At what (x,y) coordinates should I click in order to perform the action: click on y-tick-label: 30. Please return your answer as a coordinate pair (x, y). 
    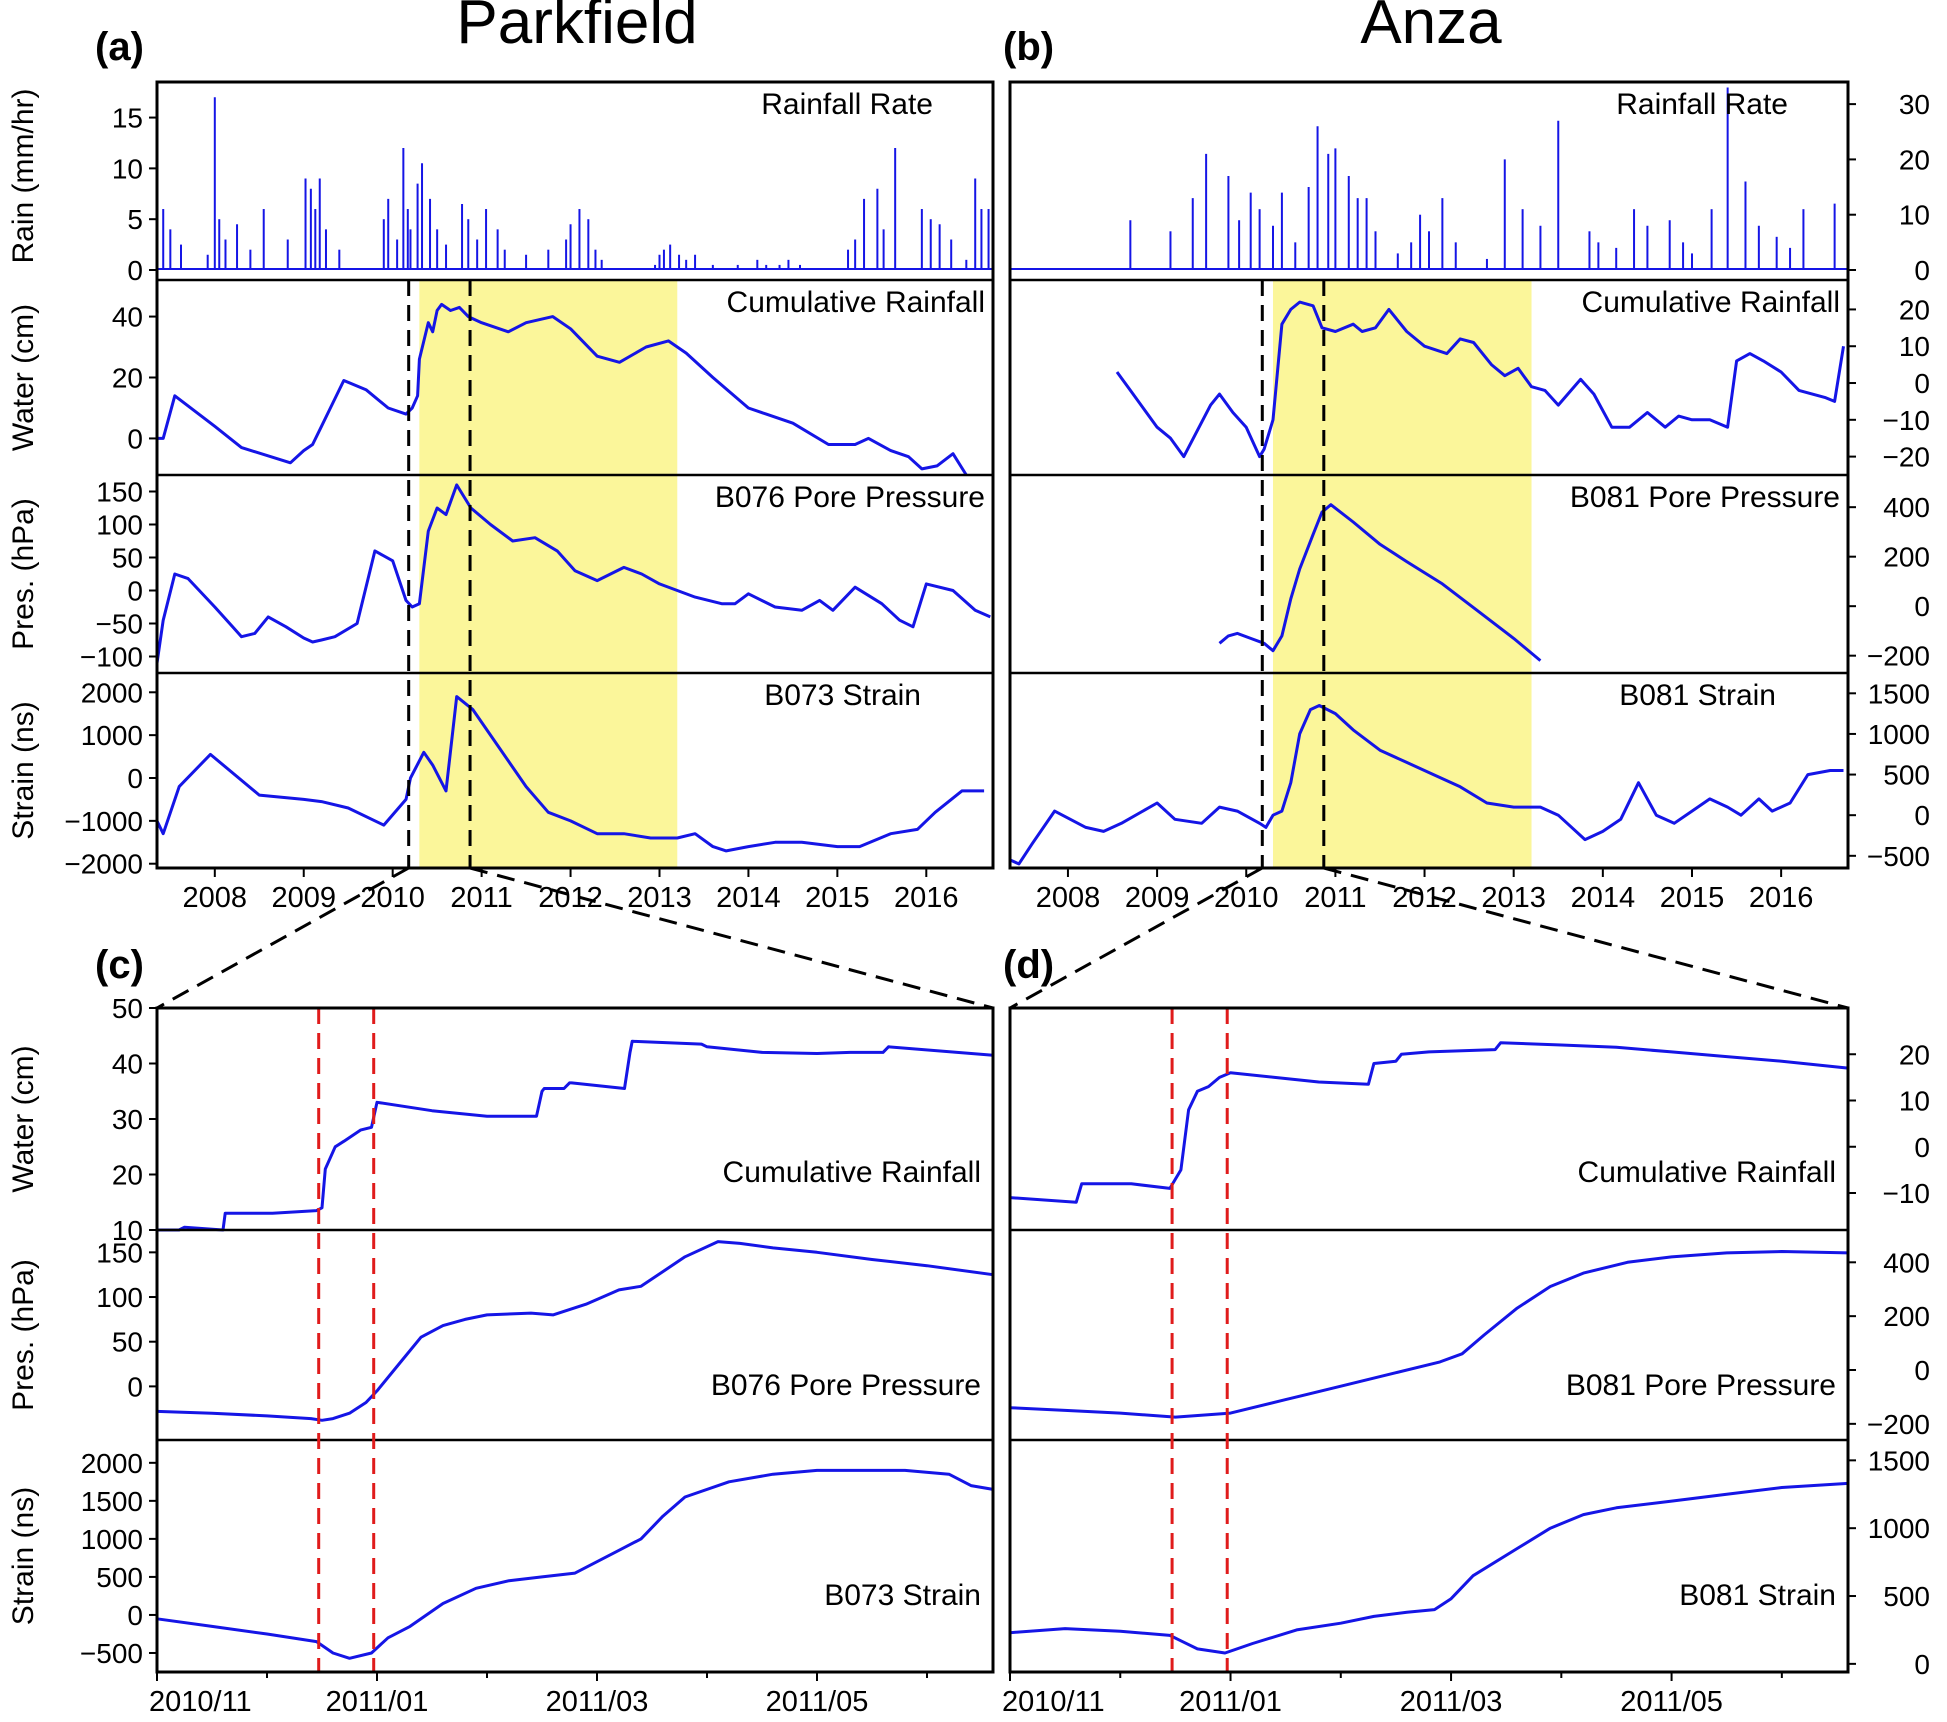
    Looking at the image, I should click on (127, 1119).